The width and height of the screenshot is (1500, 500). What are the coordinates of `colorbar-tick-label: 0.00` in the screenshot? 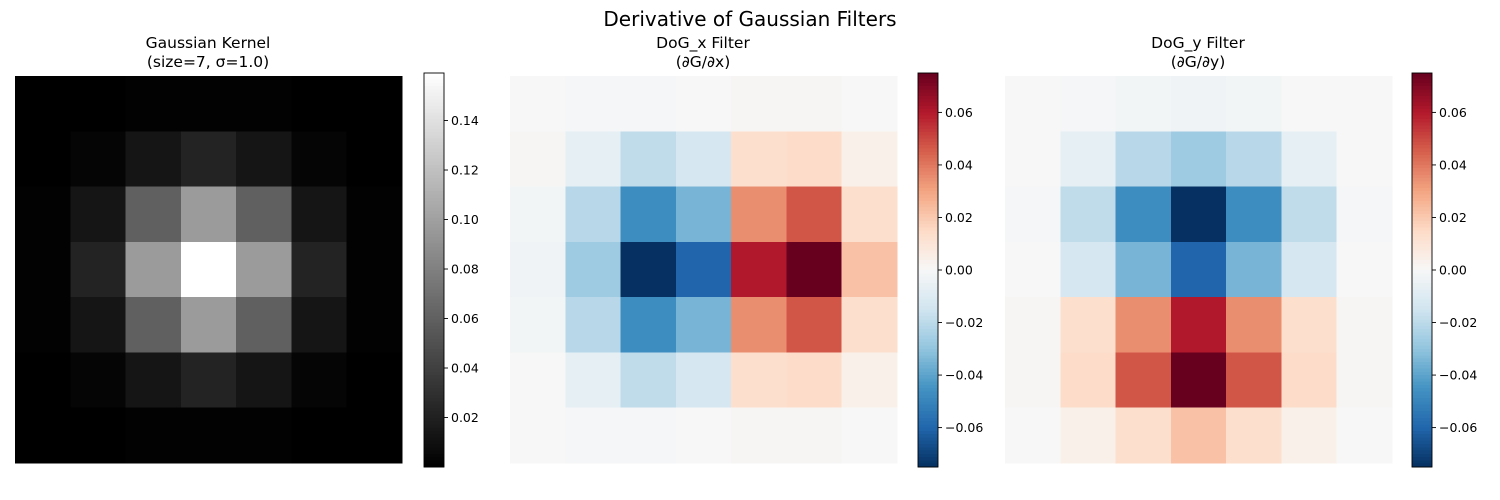 It's located at (1453, 270).